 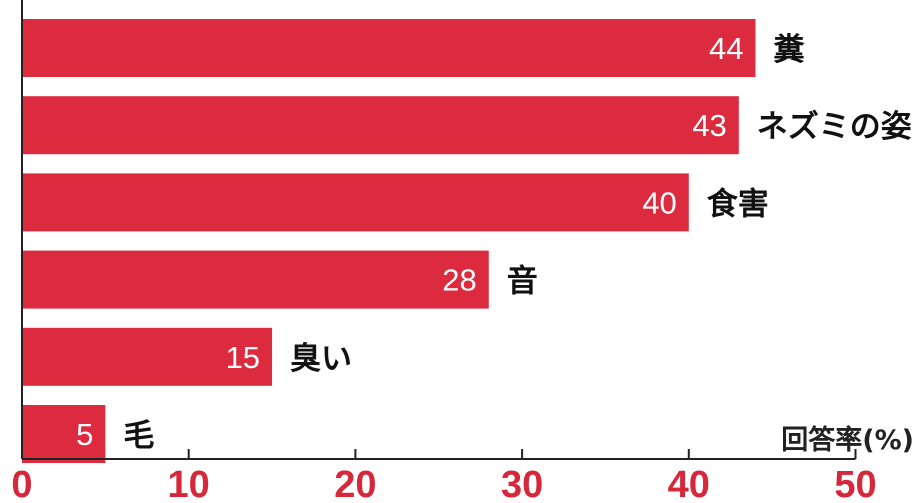 What do you see at coordinates (522, 282) in the screenshot?
I see `category-label-3: 音` at bounding box center [522, 282].